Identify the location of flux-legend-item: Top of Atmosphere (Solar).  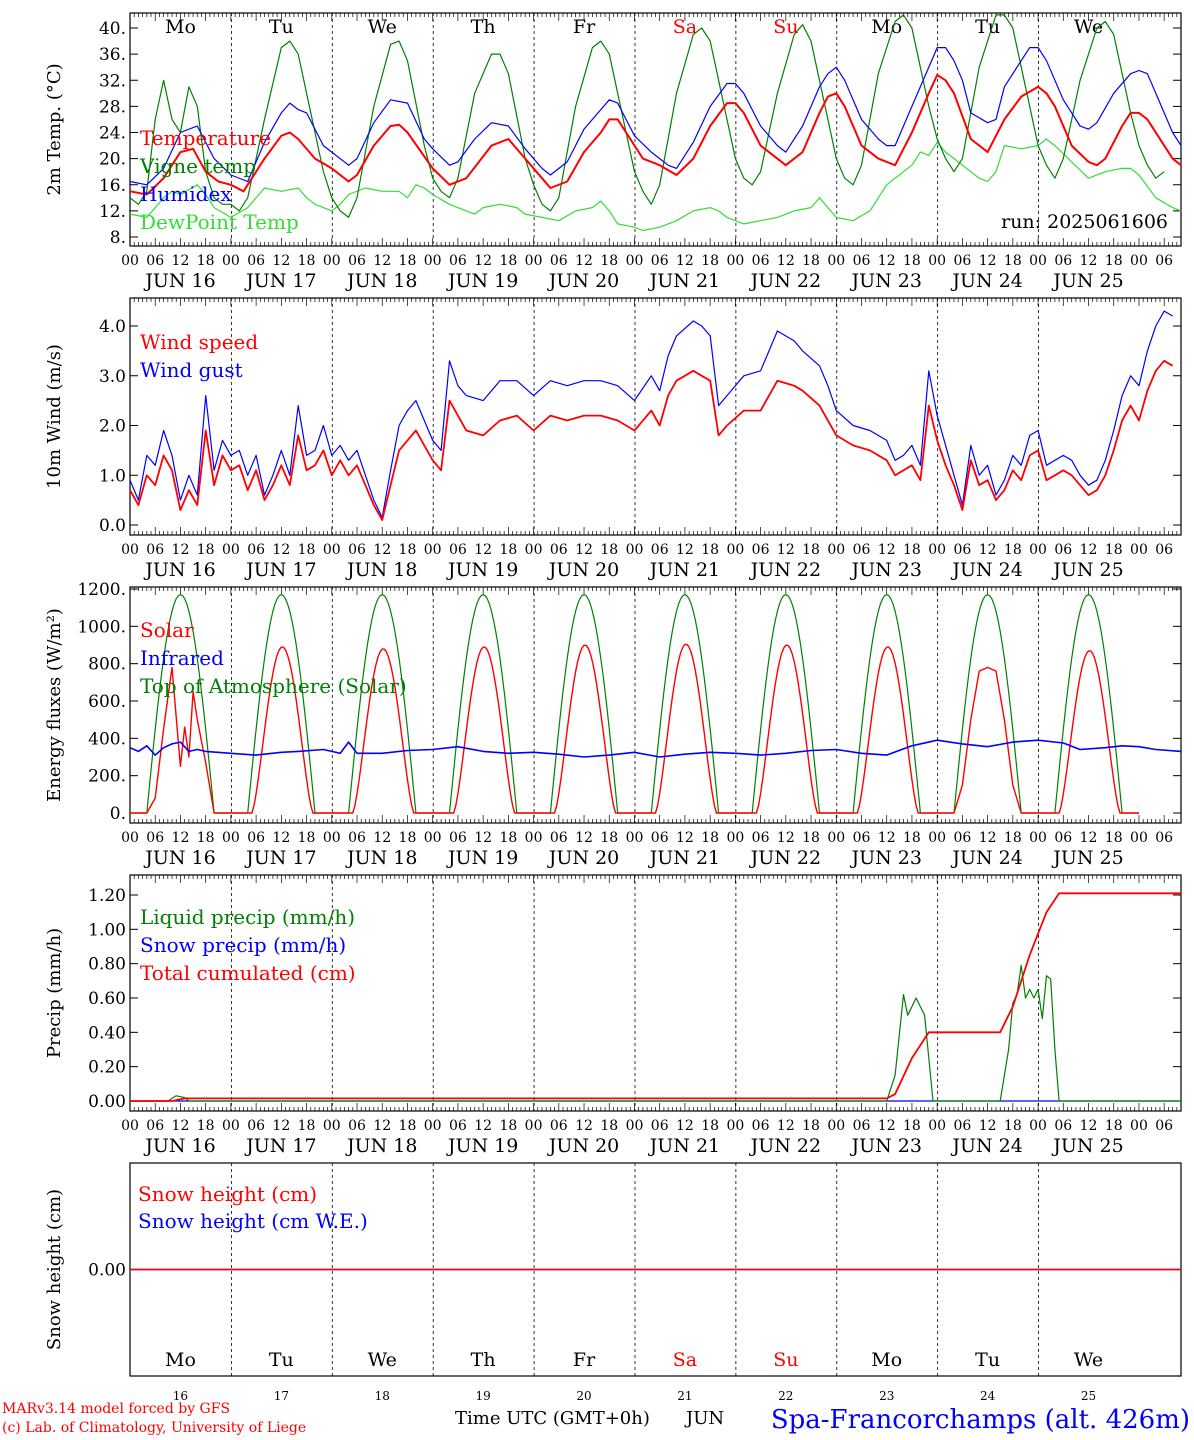
(273, 686).